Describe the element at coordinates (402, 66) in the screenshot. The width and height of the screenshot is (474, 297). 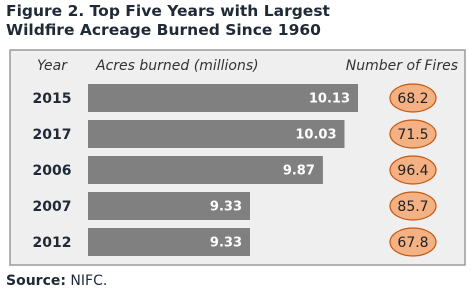
I see `series-label: Number of Fires` at that location.